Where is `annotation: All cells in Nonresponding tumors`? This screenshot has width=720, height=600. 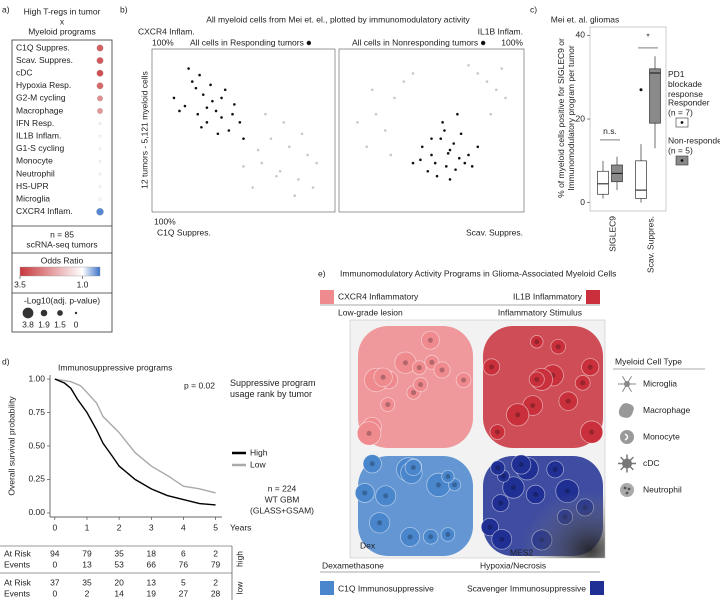 annotation: All cells in Nonresponding tumors is located at coordinates (415, 42).